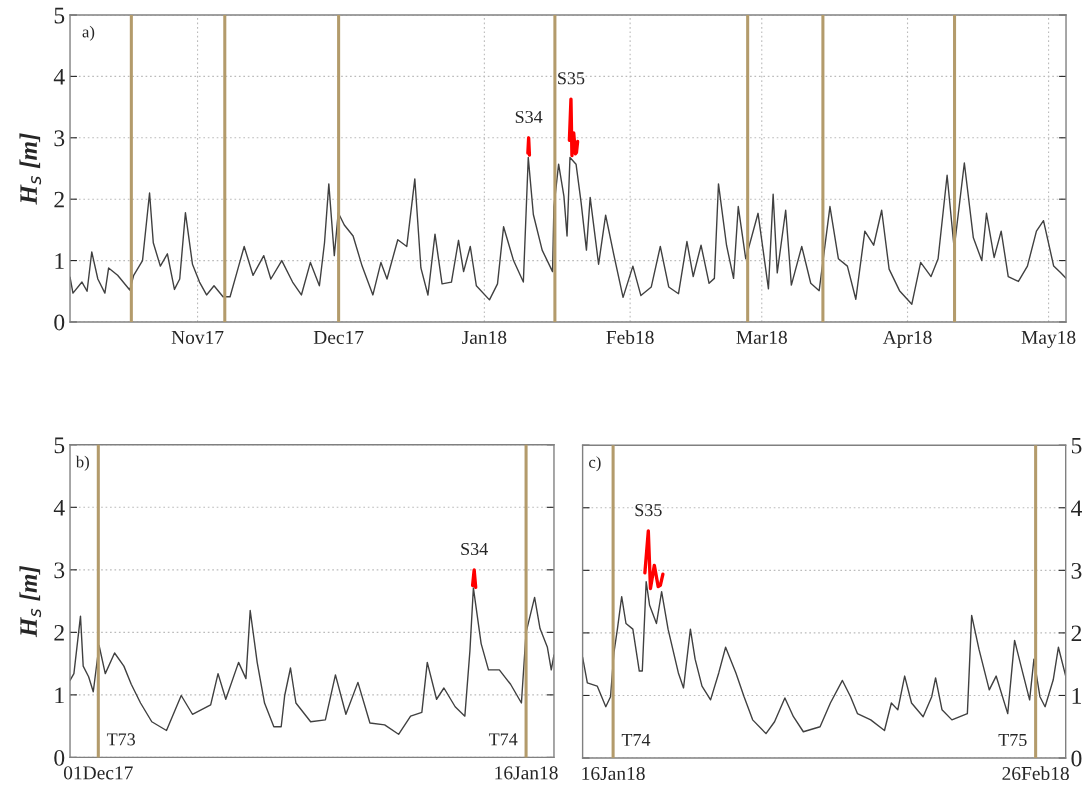 The image size is (1089, 794). What do you see at coordinates (338, 337) in the screenshot?
I see `x-tick-label: Dec17` at bounding box center [338, 337].